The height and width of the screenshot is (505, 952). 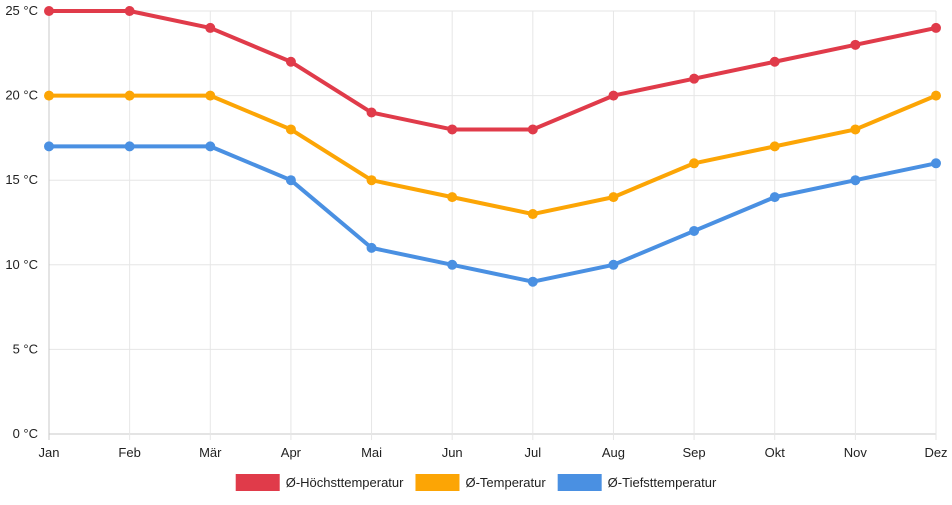 What do you see at coordinates (935, 452) in the screenshot?
I see `x-tick-label: Dez` at bounding box center [935, 452].